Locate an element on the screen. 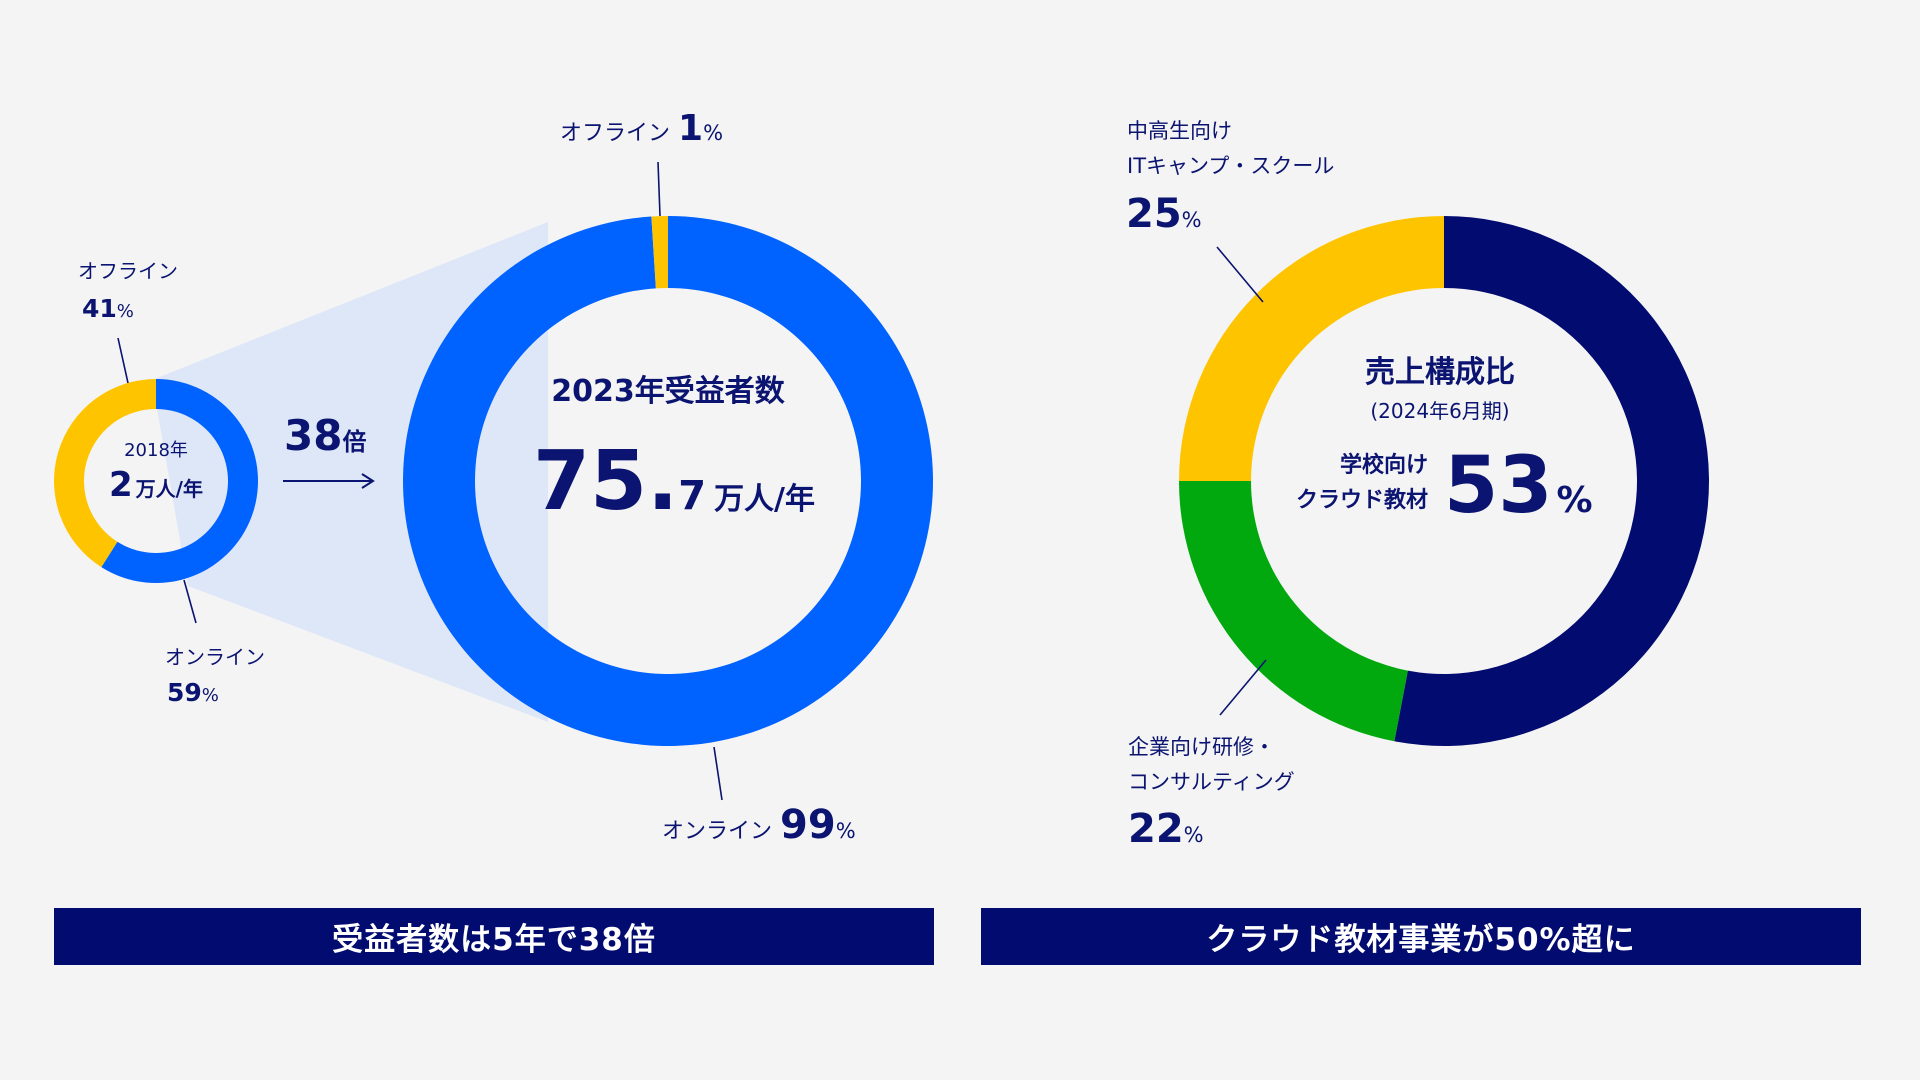  leader-2023-offline is located at coordinates (659, 189).